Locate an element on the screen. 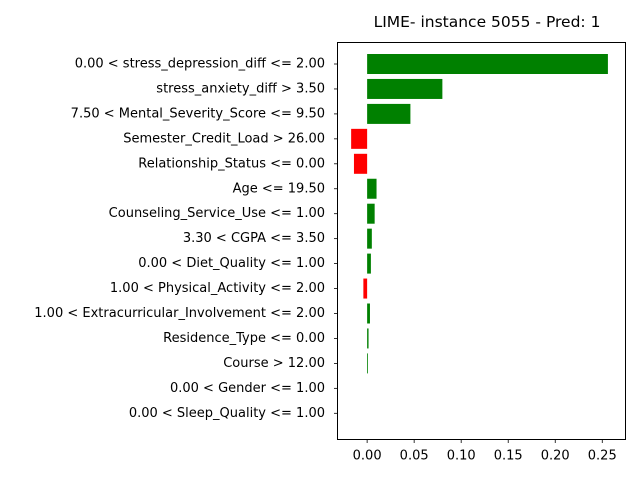  x-tick-label-2: 0.05 is located at coordinates (414, 456).